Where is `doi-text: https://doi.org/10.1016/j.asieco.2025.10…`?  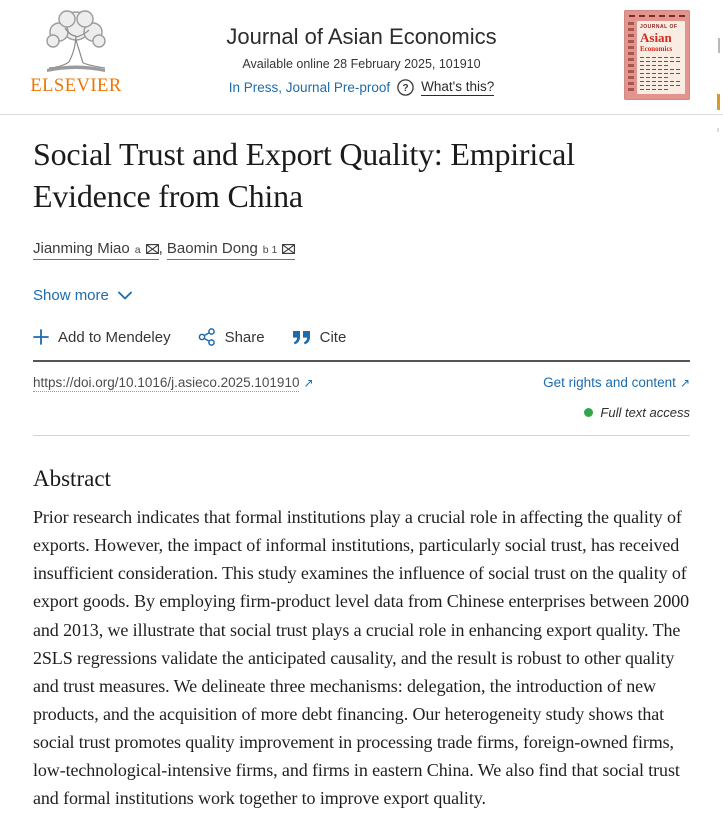 doi-text: https://doi.org/10.1016/j.asieco.2025.10… is located at coordinates (166, 384).